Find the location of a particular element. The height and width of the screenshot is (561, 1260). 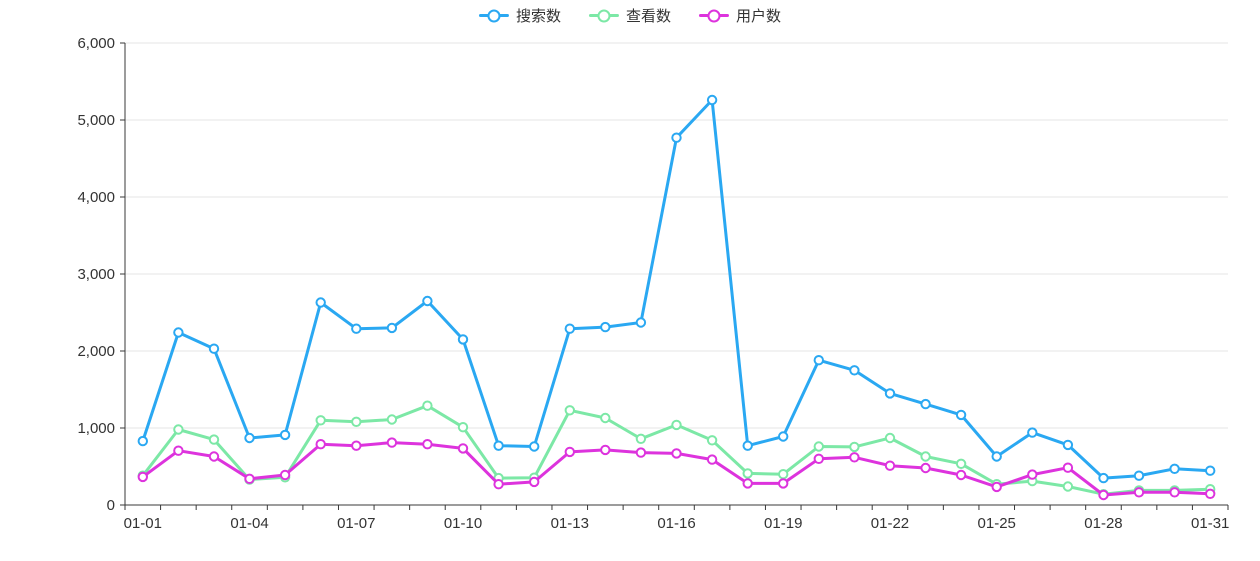

legend-item-series-3: 用户数 is located at coordinates (740, 15).